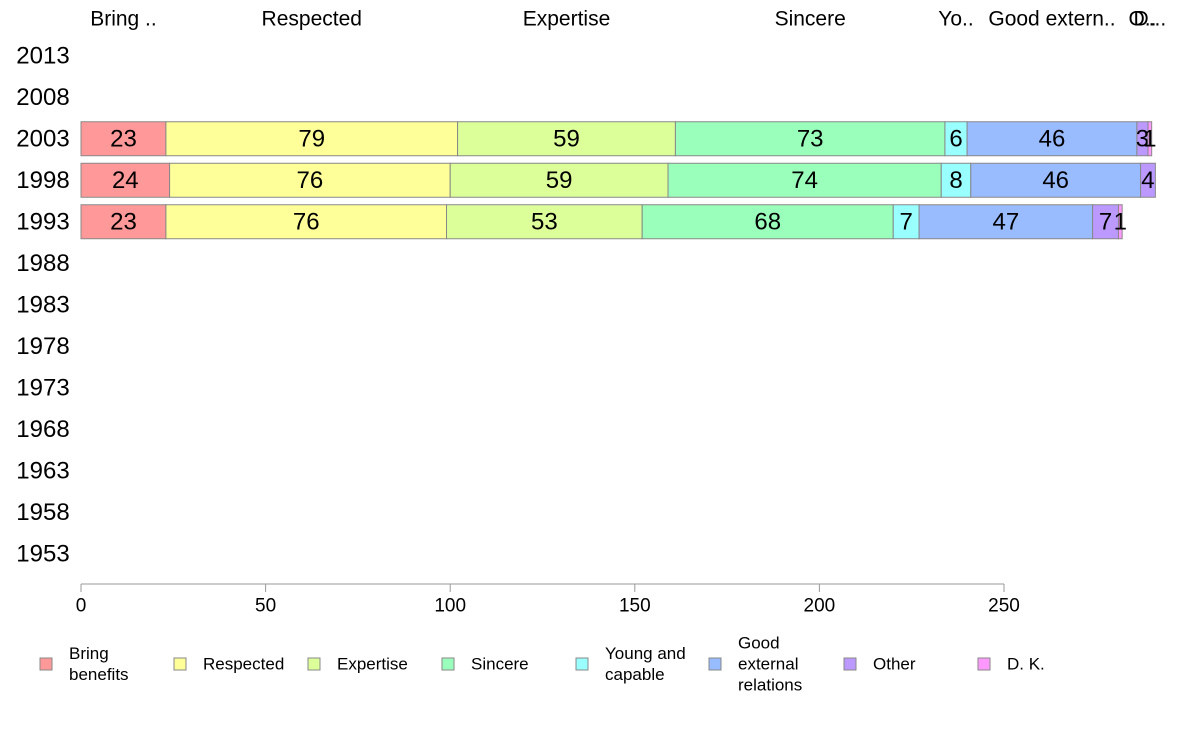 The width and height of the screenshot is (1188, 736). Describe the element at coordinates (180, 664) in the screenshot. I see `legend-swatch-respected` at that location.